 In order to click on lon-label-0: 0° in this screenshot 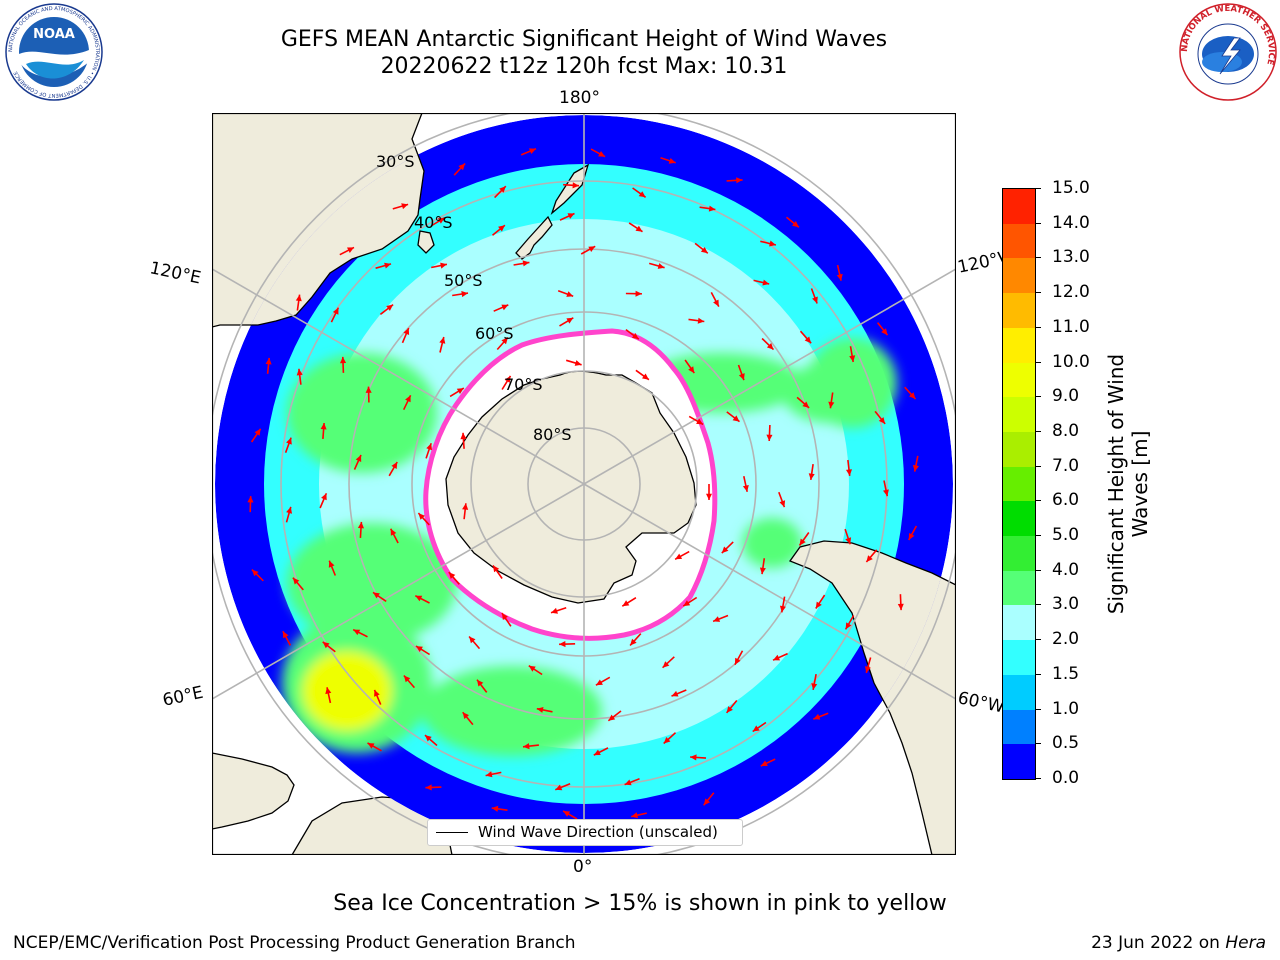, I will do `click(583, 867)`.